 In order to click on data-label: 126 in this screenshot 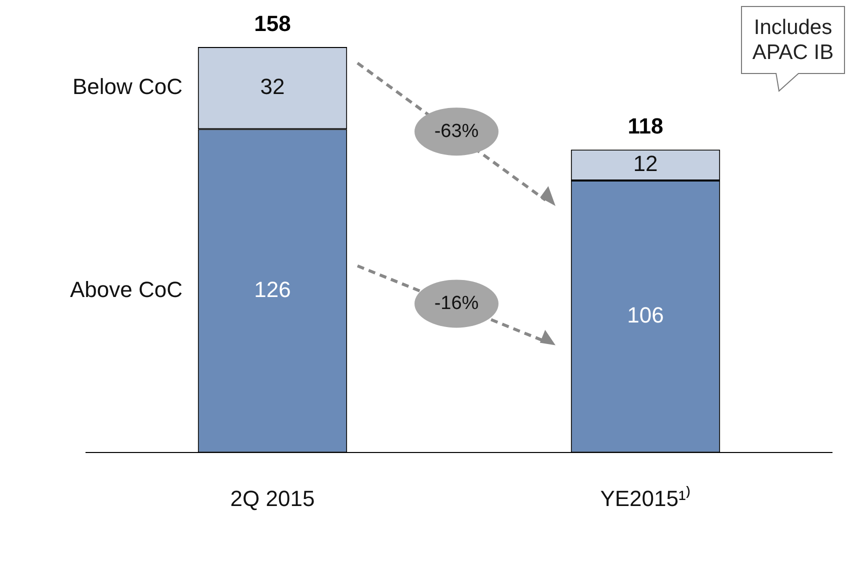, I will do `click(272, 289)`.